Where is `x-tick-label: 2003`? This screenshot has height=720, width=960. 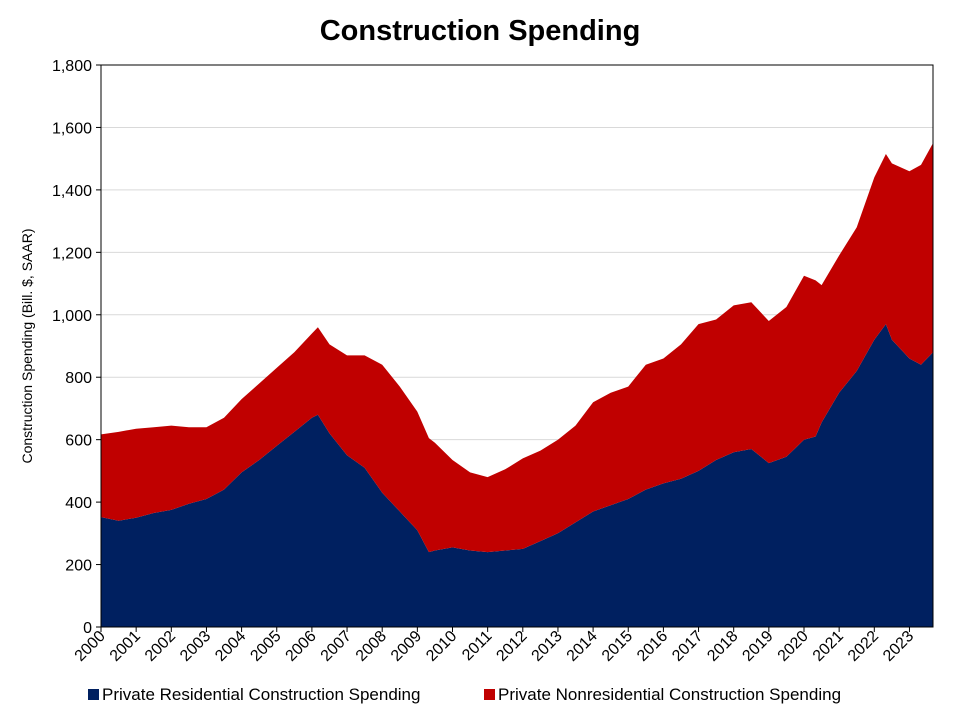
x-tick-label: 2003 is located at coordinates (195, 646).